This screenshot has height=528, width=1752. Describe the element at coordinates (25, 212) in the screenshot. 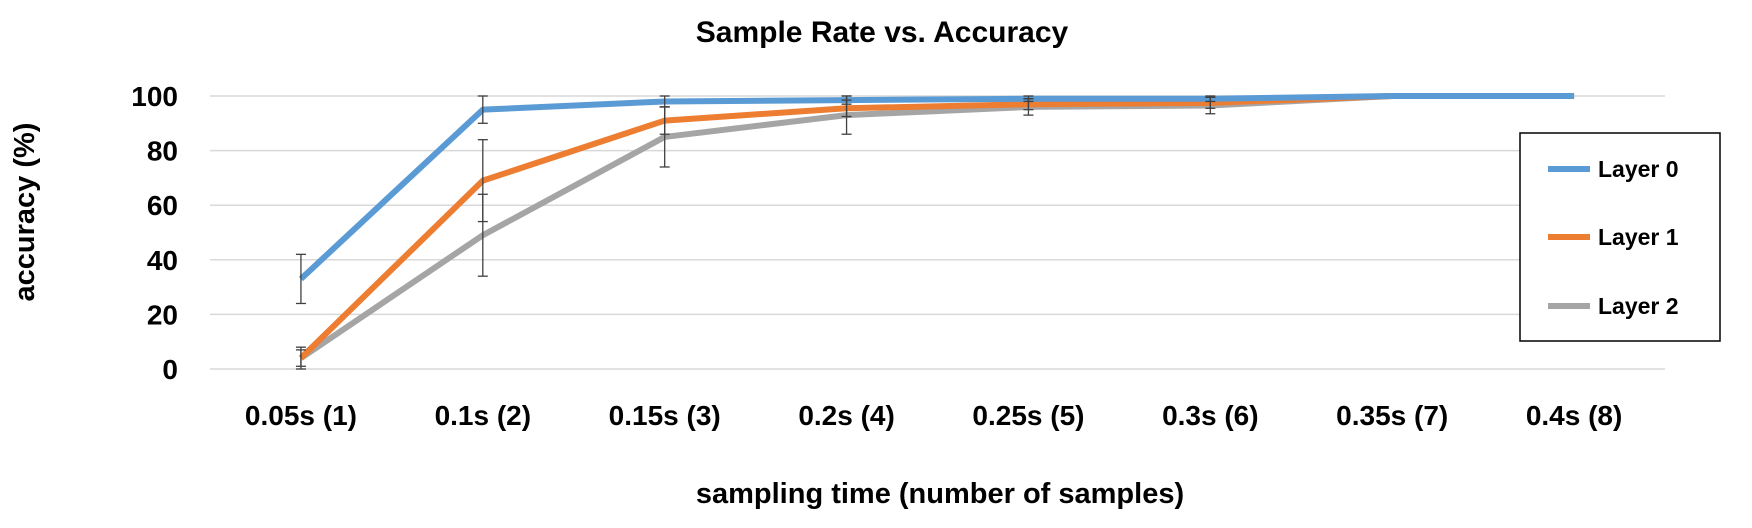

I see `y-axis-title: accuracy (%)` at that location.